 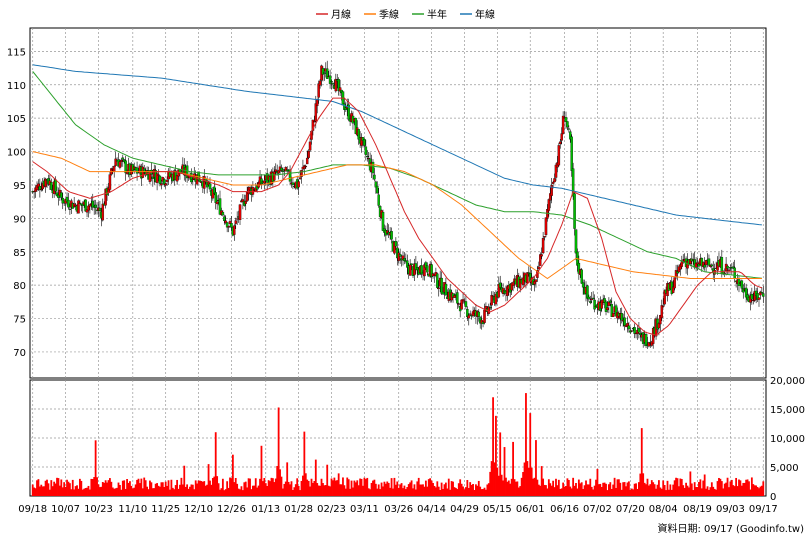 I want to click on x-tick-label: 05/15, so click(x=497, y=509).